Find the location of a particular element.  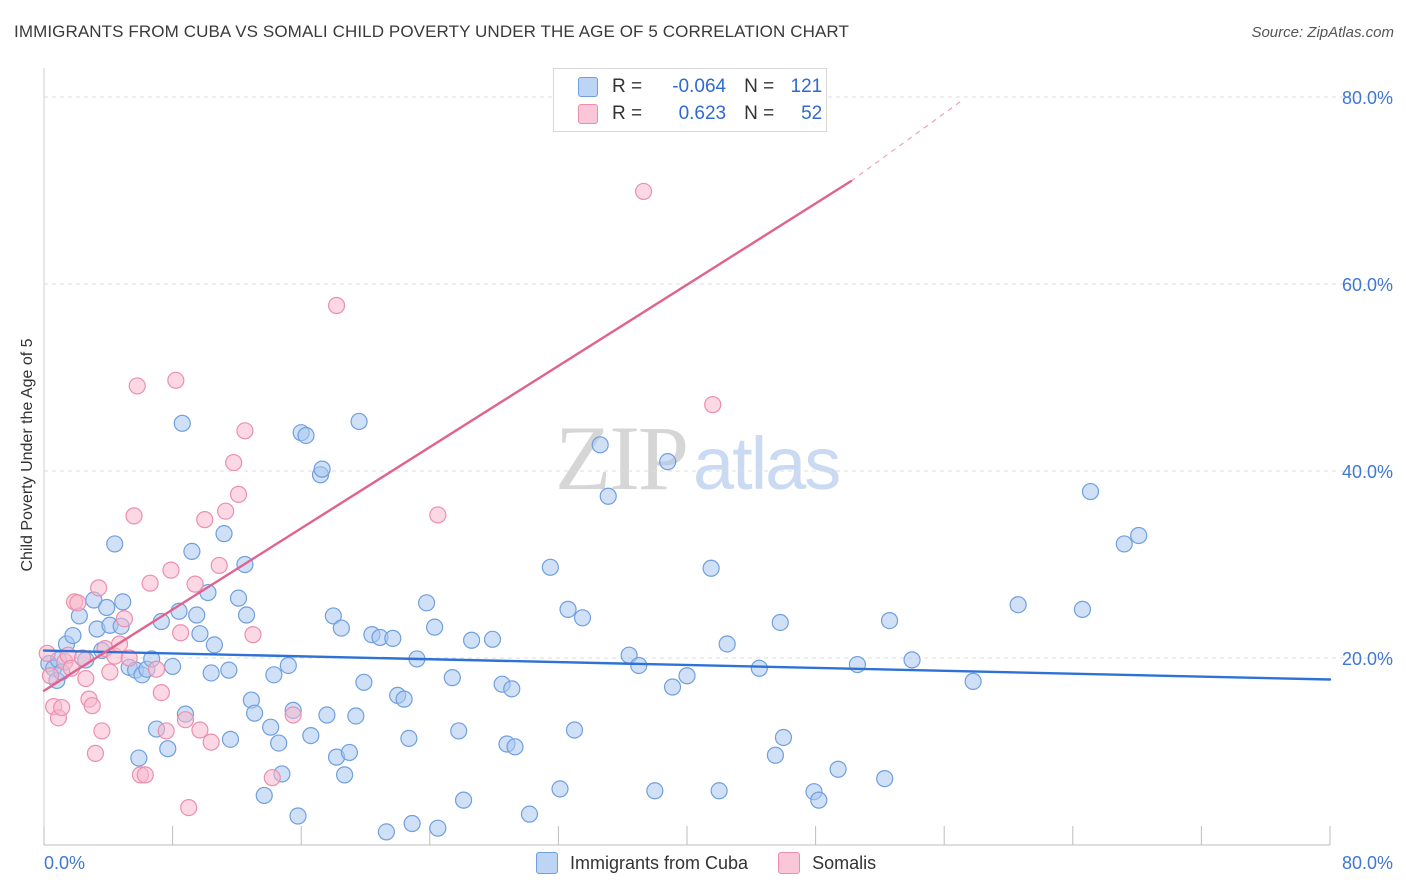

legend-r-value-somali: 0.623 is located at coordinates (702, 113).